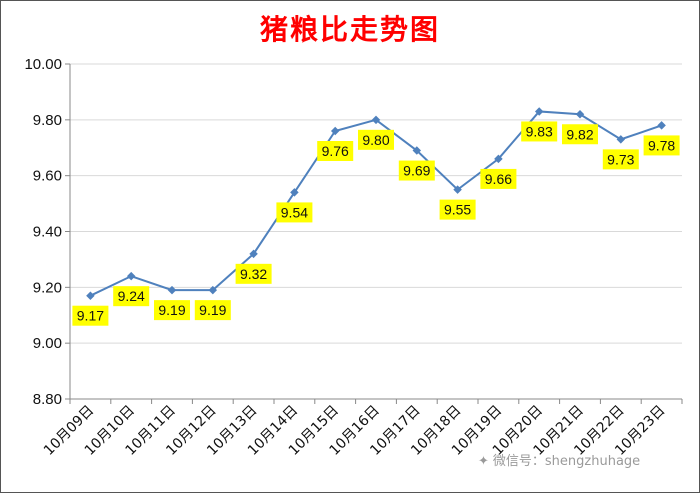 This screenshot has width=700, height=493. I want to click on data-label: 9.83, so click(539, 131).